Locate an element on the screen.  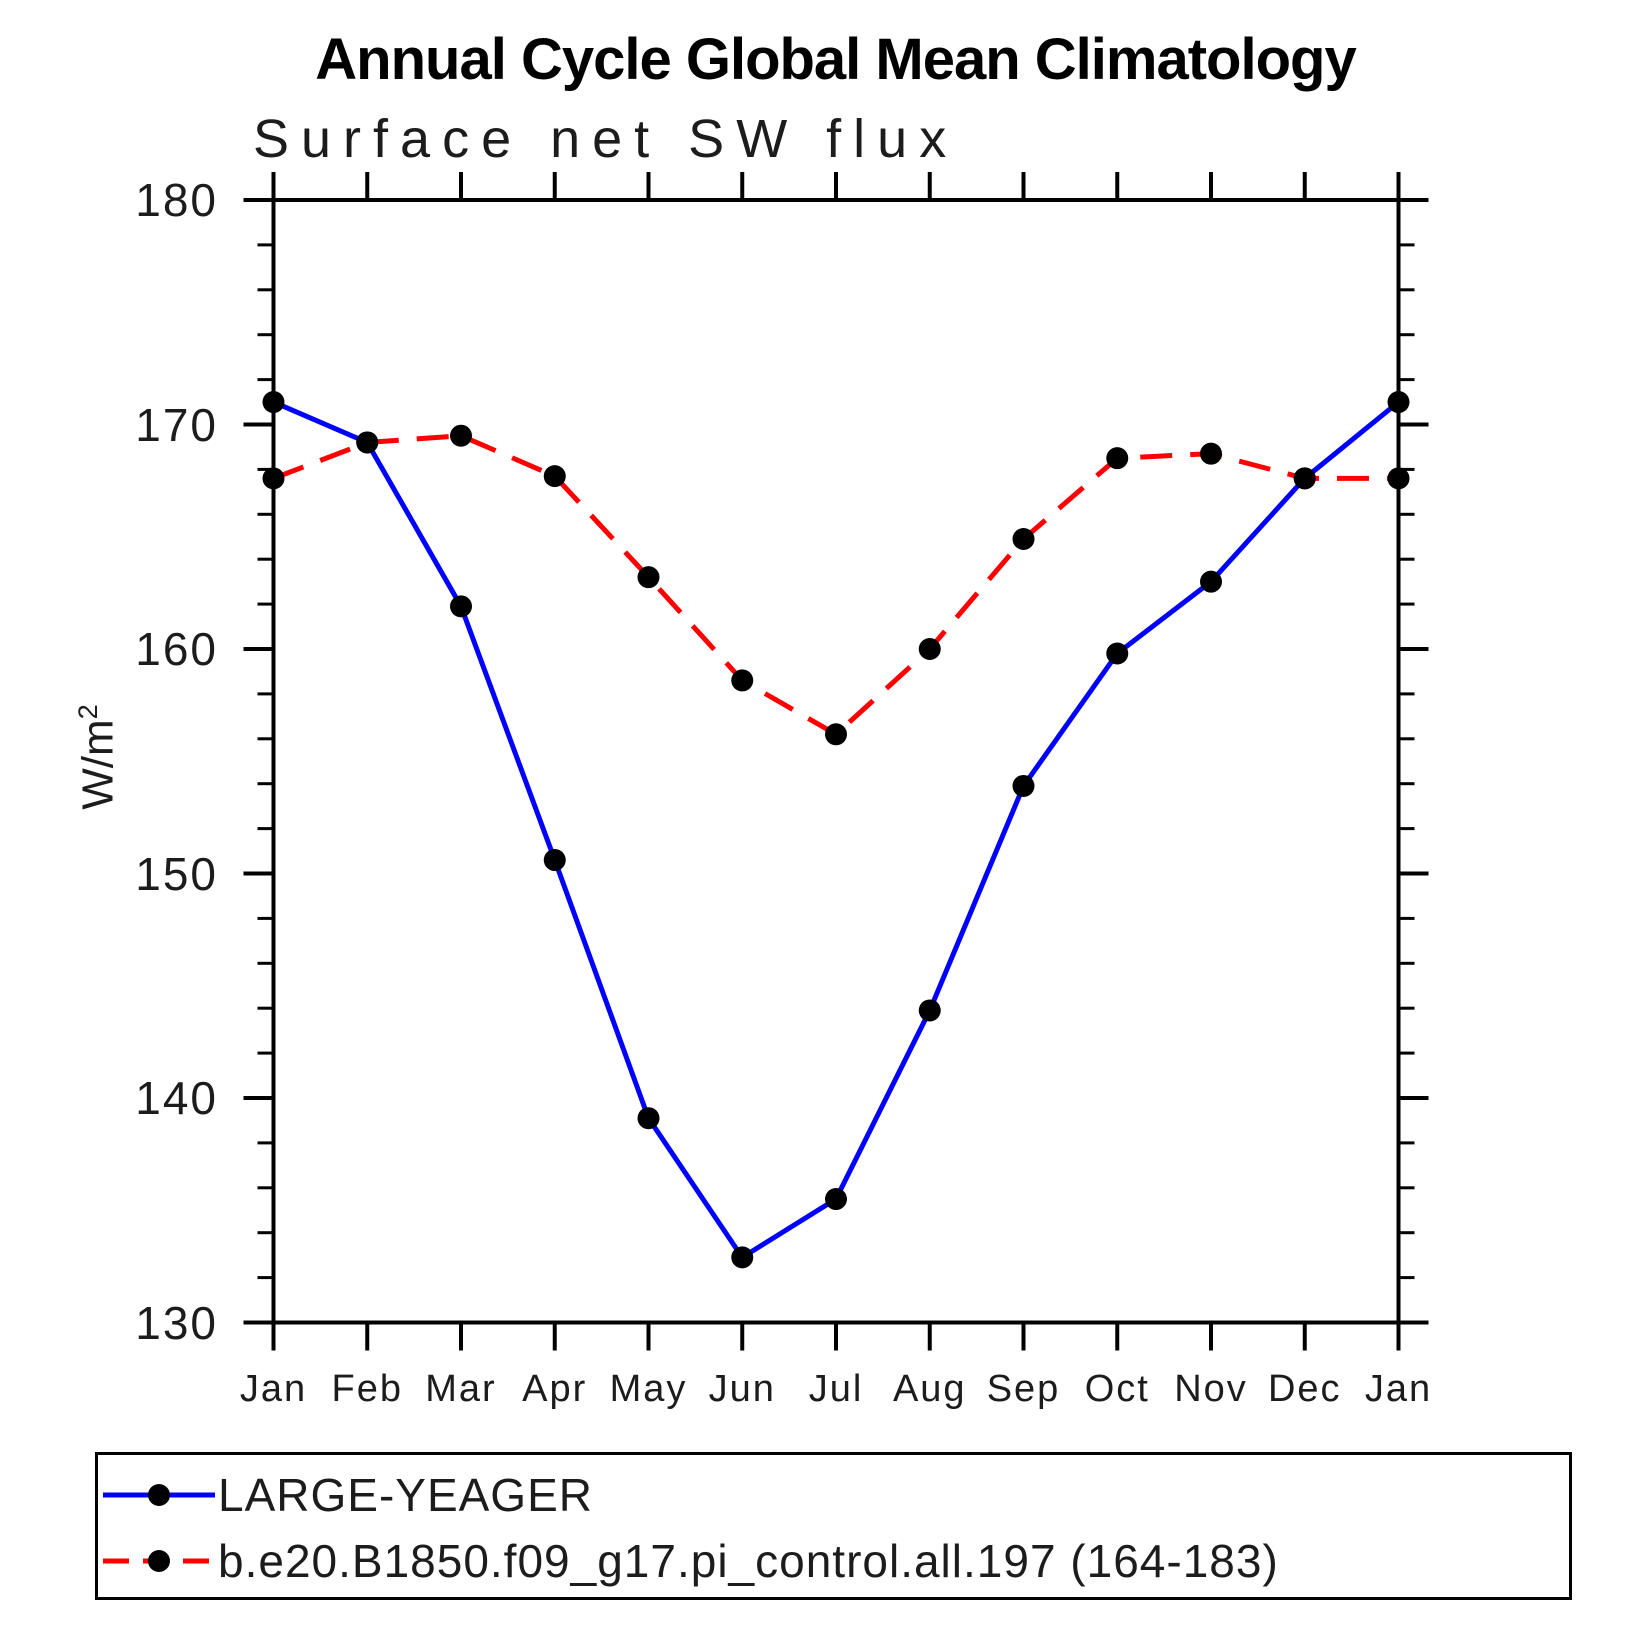
x-tick-label: Jul is located at coordinates (836, 1389).